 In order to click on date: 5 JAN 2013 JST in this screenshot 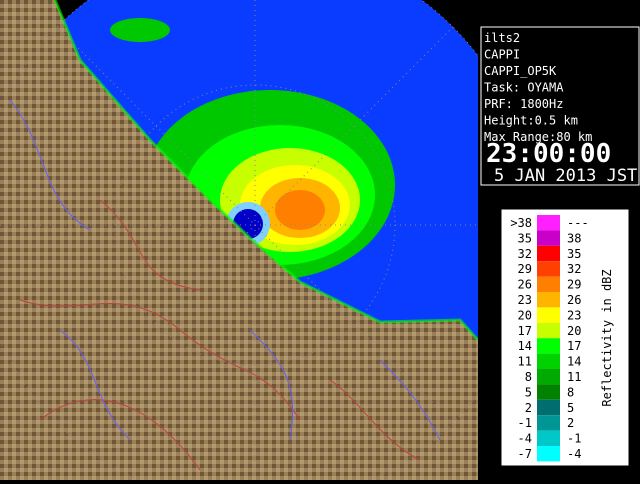, I will do `click(565, 176)`.